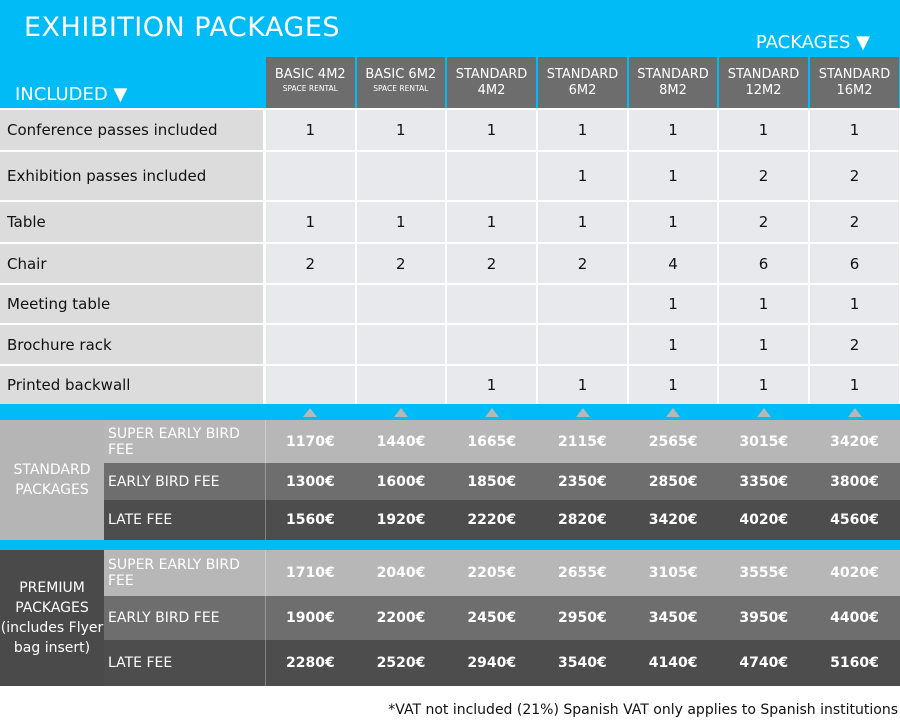  Describe the element at coordinates (401, 520) in the screenshot. I see `price-value: 1920€` at that location.